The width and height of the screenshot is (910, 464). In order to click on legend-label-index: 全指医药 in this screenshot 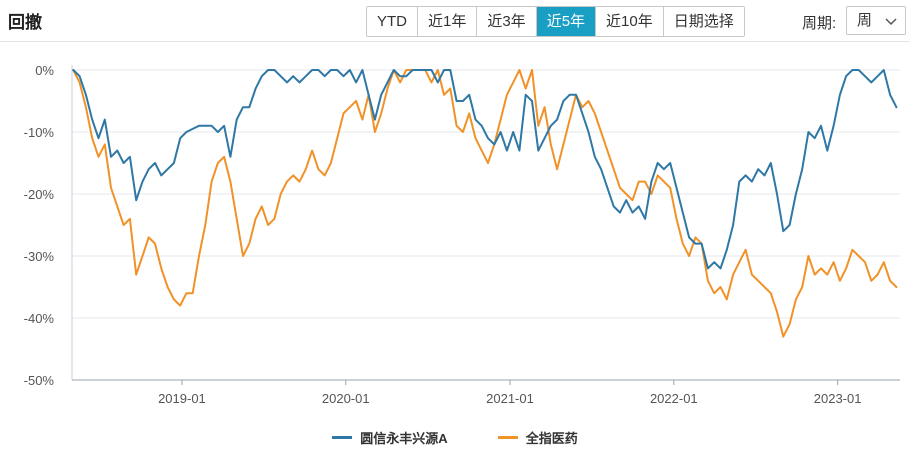, I will do `click(551, 438)`.